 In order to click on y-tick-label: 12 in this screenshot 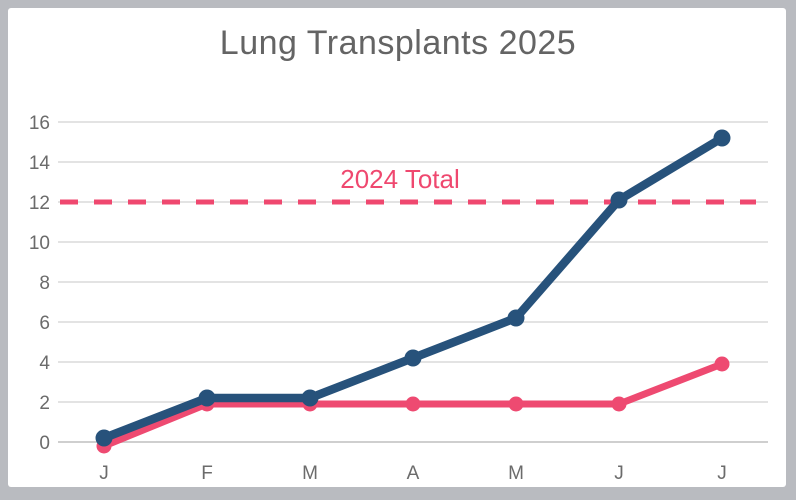, I will do `click(39, 203)`.